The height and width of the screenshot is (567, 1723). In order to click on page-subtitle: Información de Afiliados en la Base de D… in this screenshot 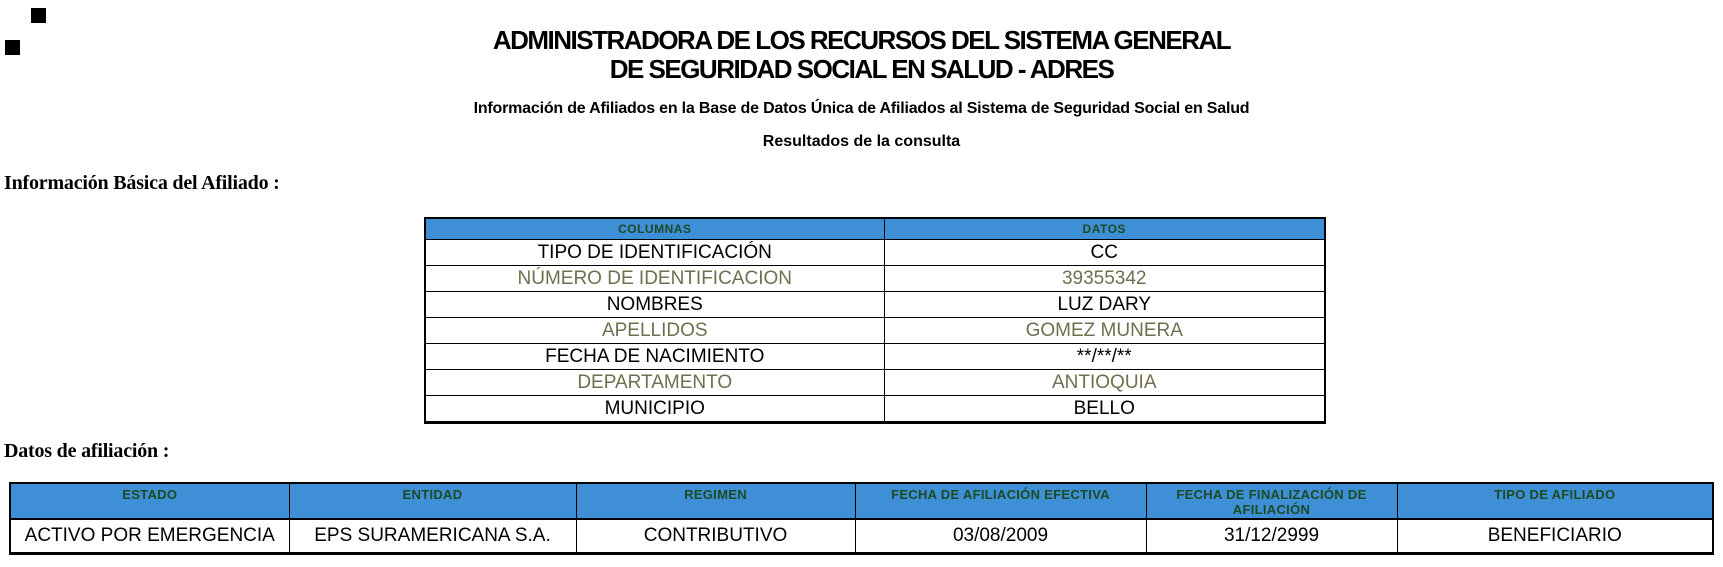, I will do `click(861, 108)`.